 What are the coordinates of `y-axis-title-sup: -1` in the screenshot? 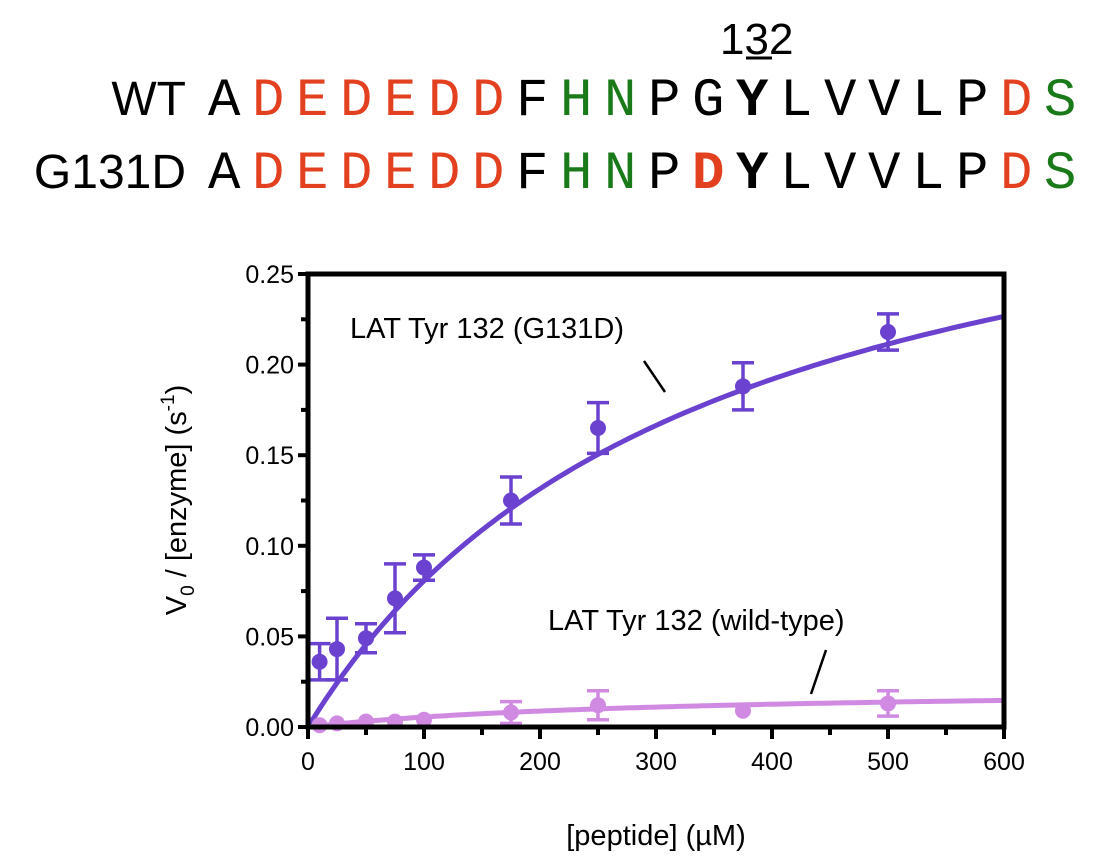 It's located at (168, 402).